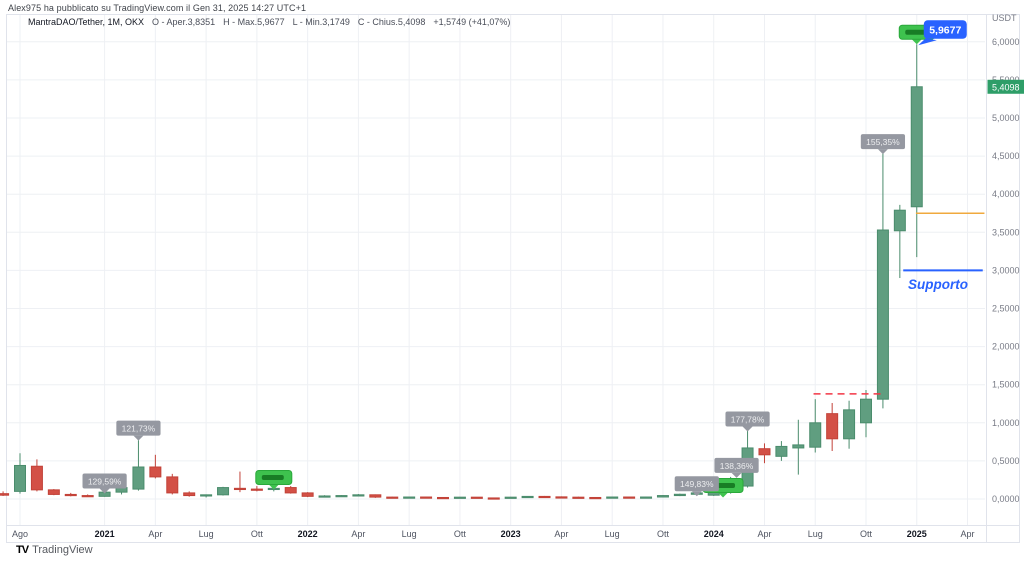 This screenshot has width=1024, height=561. What do you see at coordinates (1006, 461) in the screenshot?
I see `price-tick: 0,5000` at bounding box center [1006, 461].